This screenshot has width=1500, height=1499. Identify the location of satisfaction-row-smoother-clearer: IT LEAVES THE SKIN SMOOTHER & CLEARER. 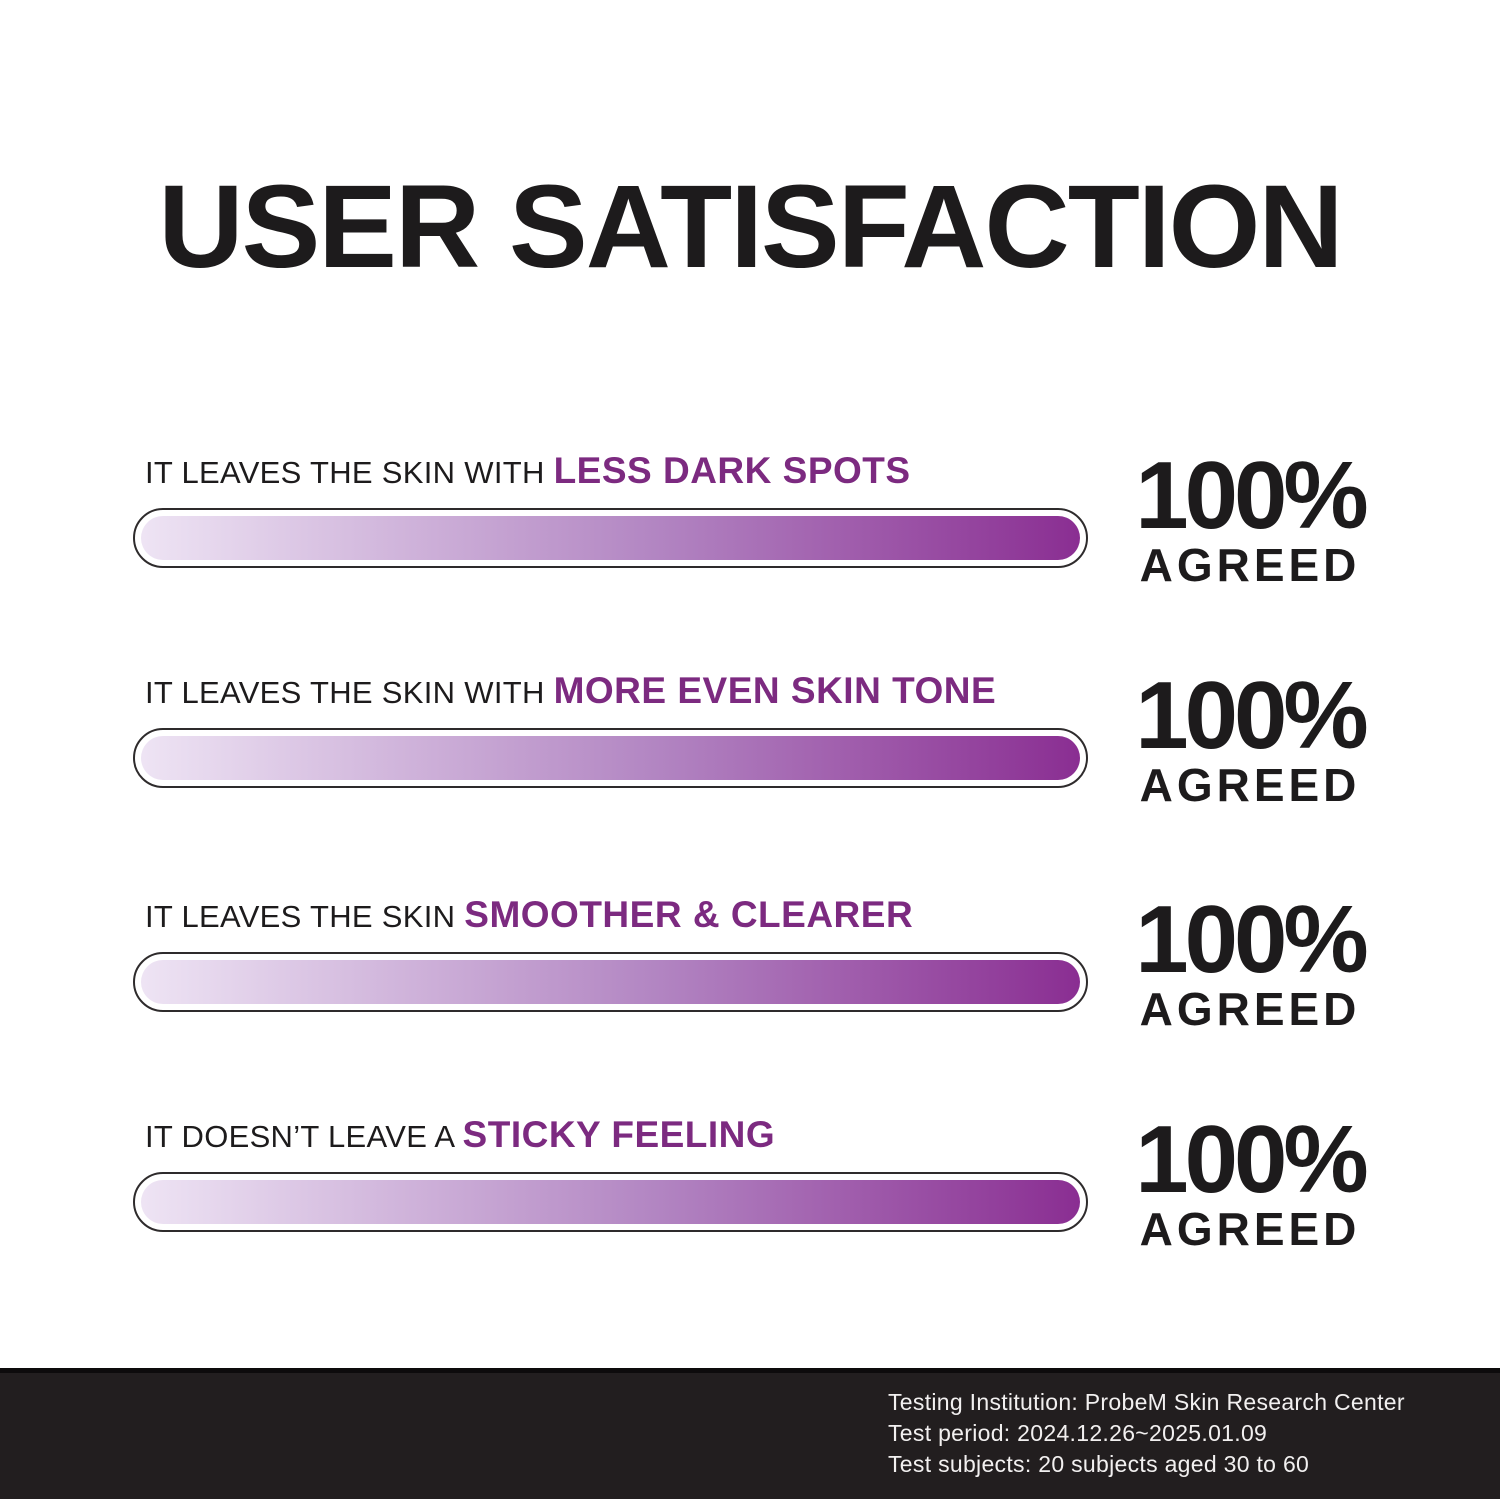
(610, 952).